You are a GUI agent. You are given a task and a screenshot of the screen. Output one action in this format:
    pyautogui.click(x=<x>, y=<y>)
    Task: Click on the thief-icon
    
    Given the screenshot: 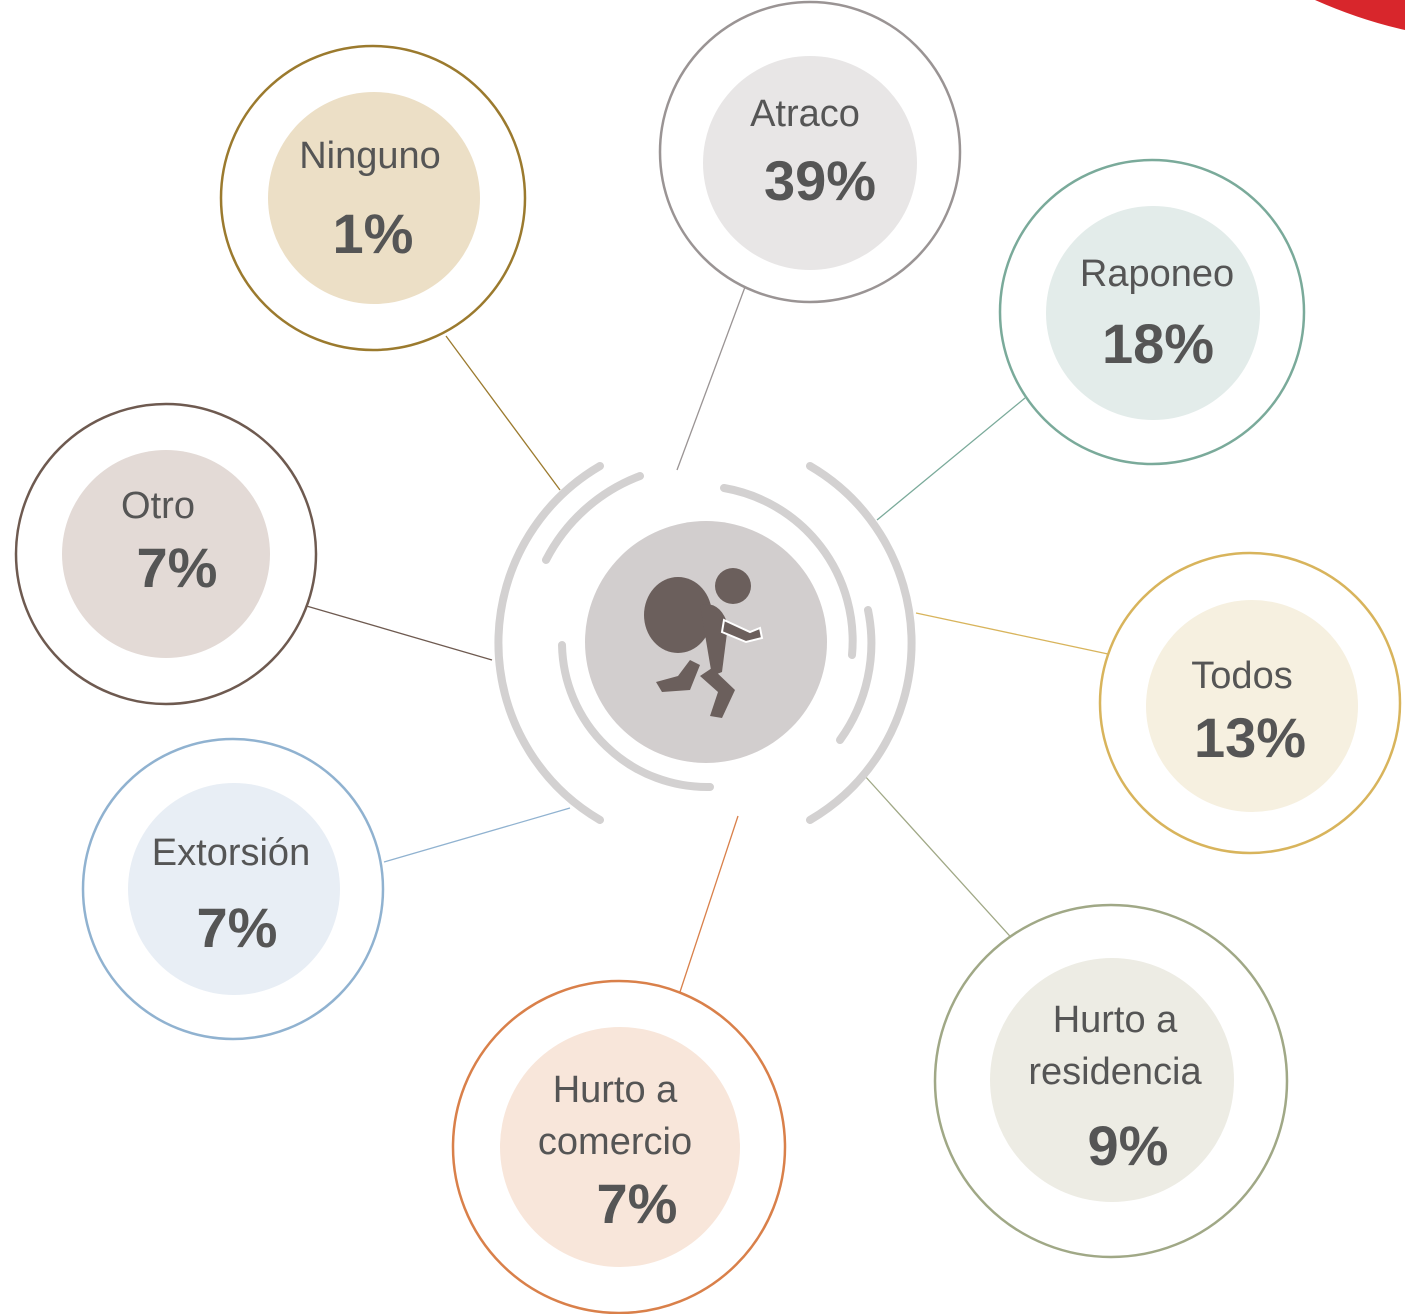 What is the action you would take?
    pyautogui.click(x=704, y=643)
    